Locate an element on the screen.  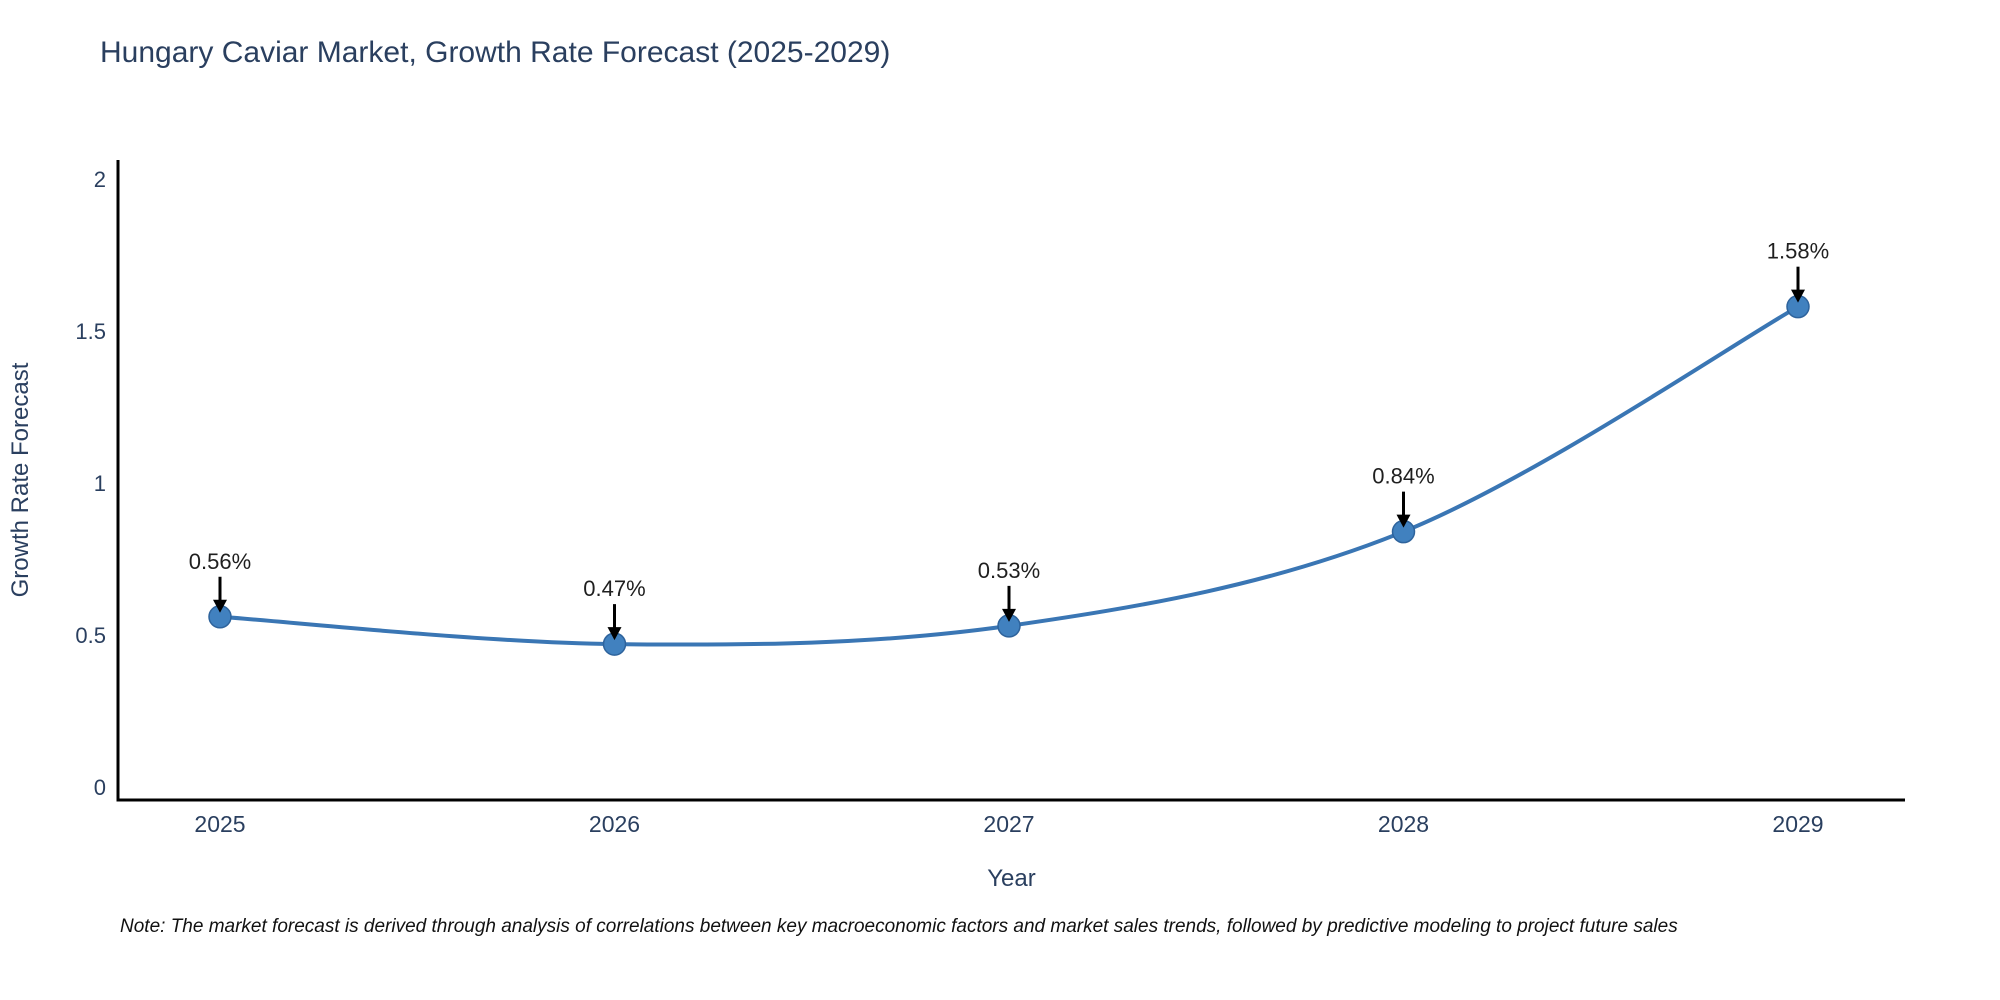
data-point-label: 1.58% is located at coordinates (1798, 251).